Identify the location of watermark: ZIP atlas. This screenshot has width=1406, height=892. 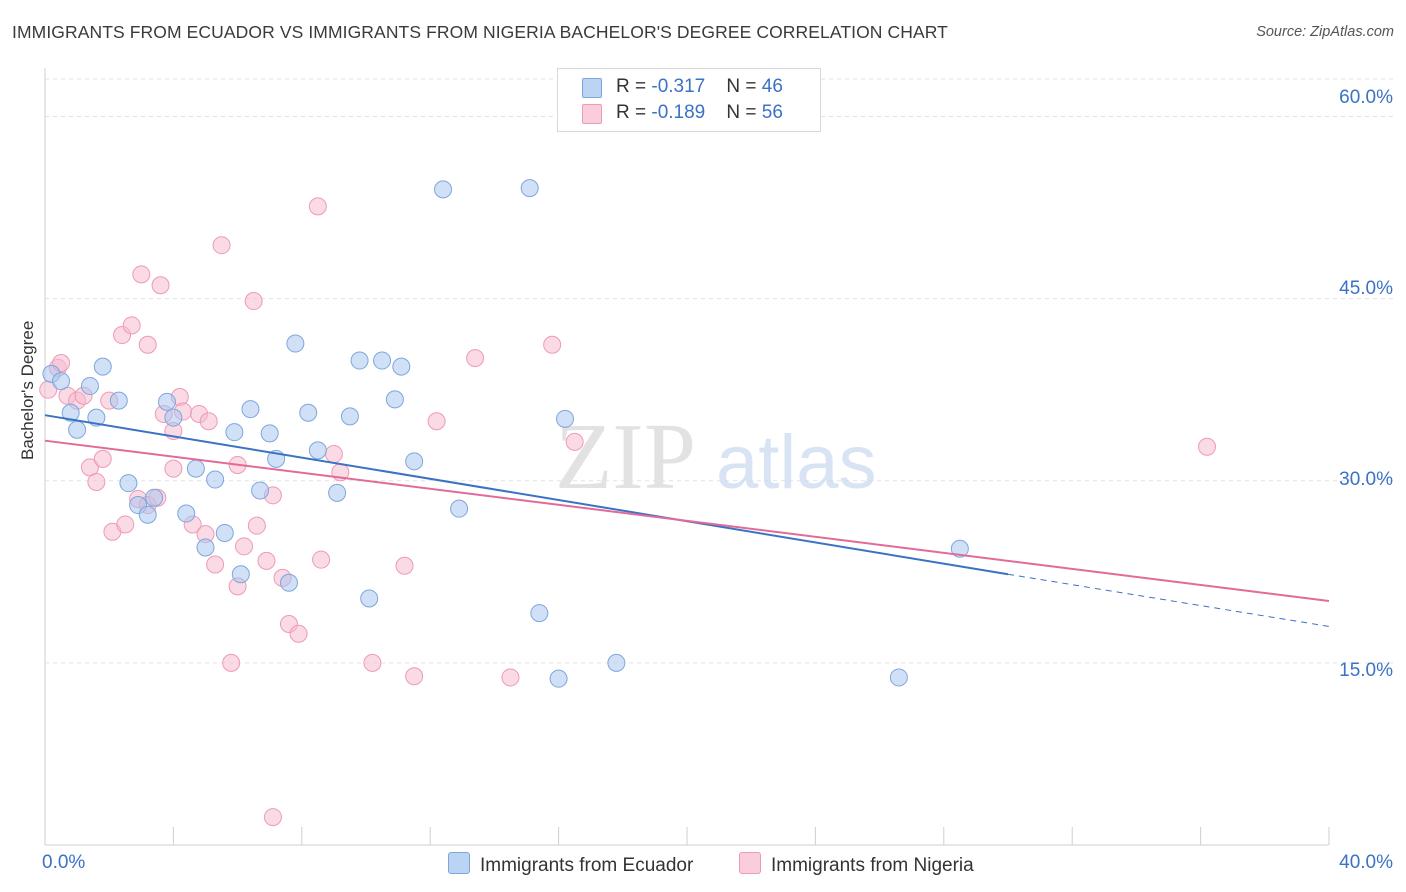
(716, 457).